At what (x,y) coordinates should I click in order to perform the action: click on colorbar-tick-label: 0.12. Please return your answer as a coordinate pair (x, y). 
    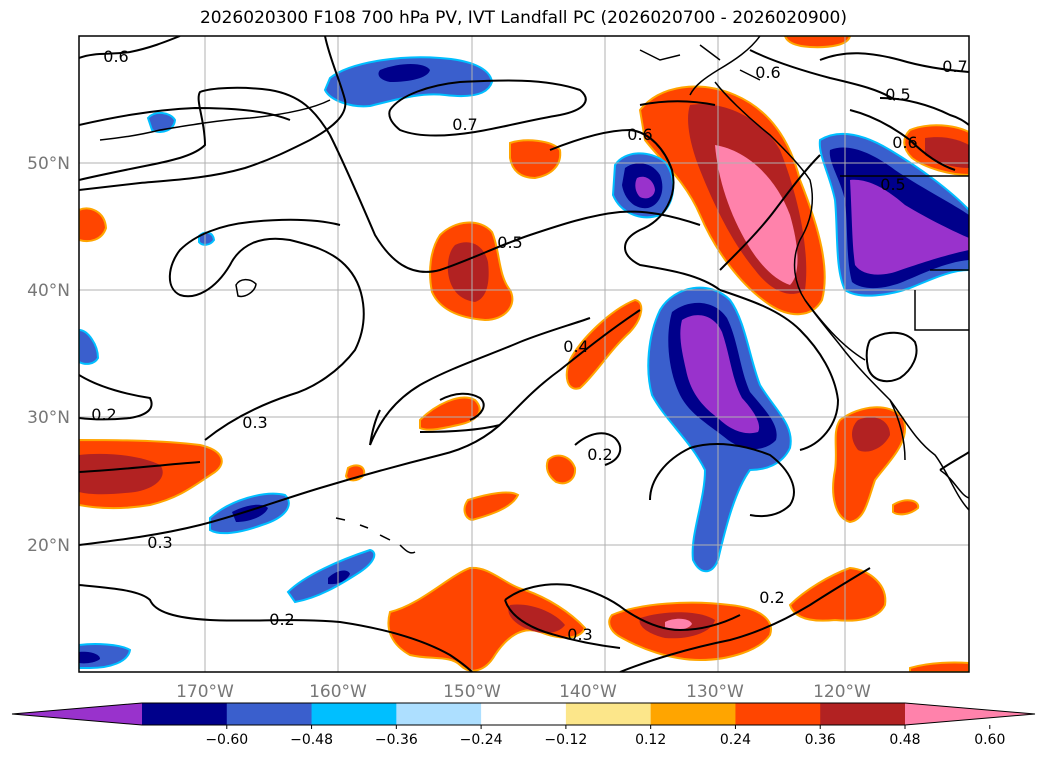
    Looking at the image, I should click on (650, 740).